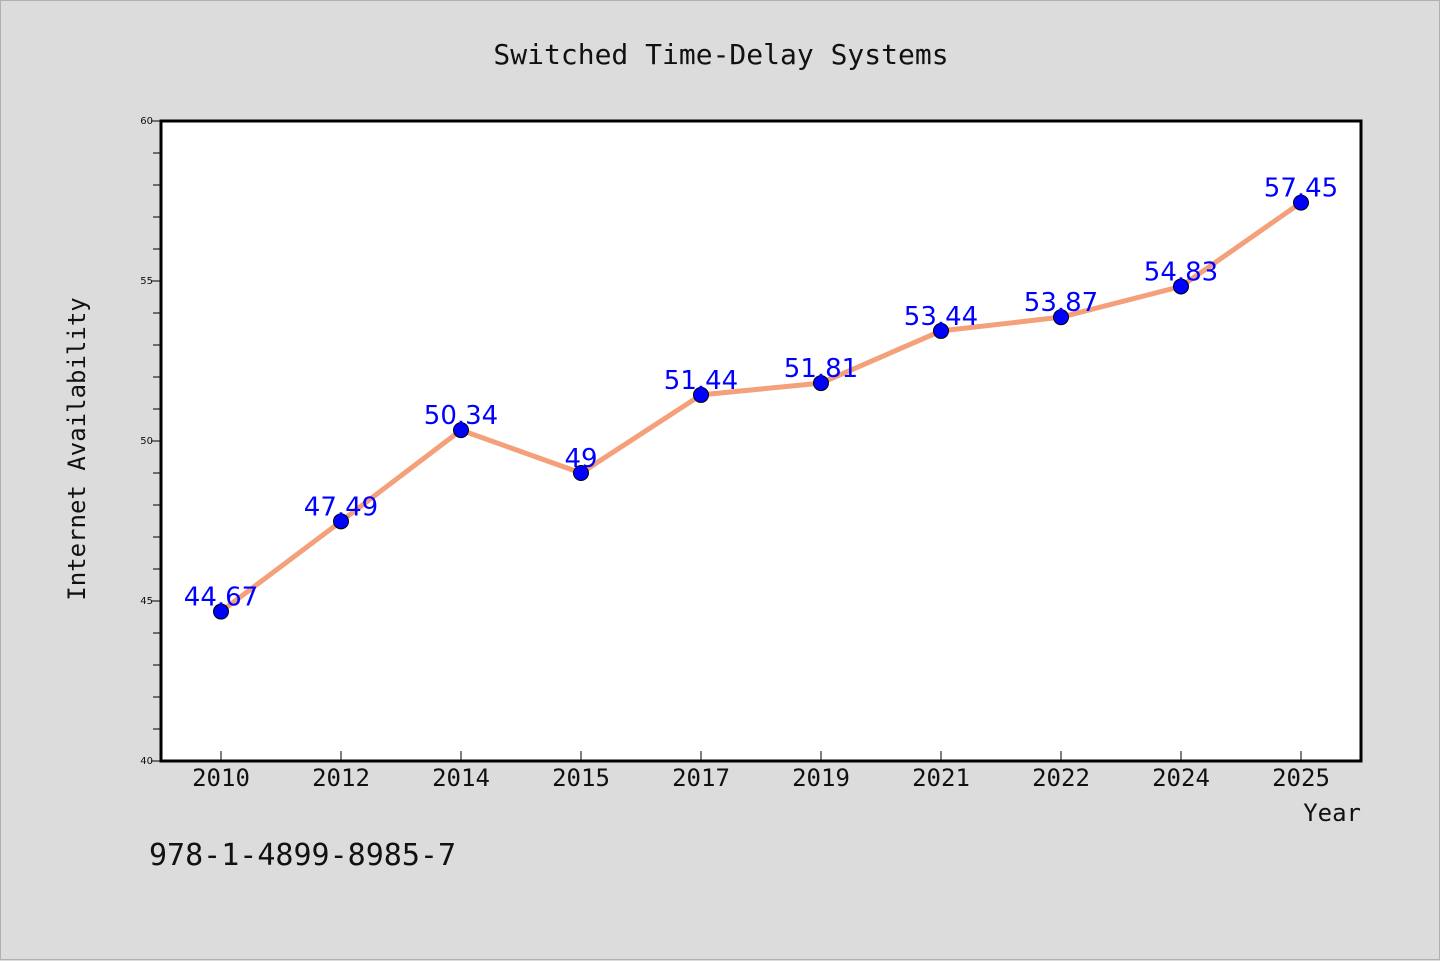 This screenshot has height=961, width=1440. I want to click on x-tick-label: 2019, so click(821, 778).